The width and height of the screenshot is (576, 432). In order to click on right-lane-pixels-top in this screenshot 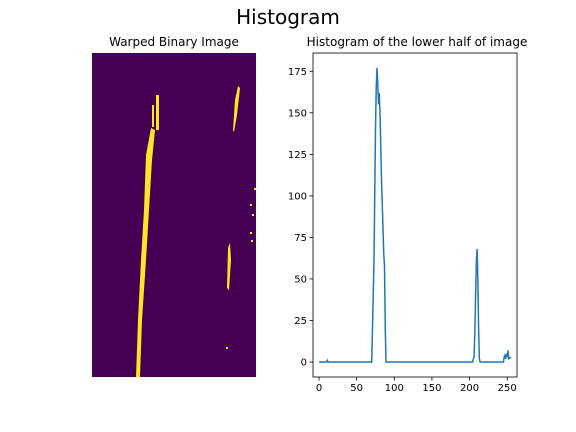, I will do `click(236, 109)`.